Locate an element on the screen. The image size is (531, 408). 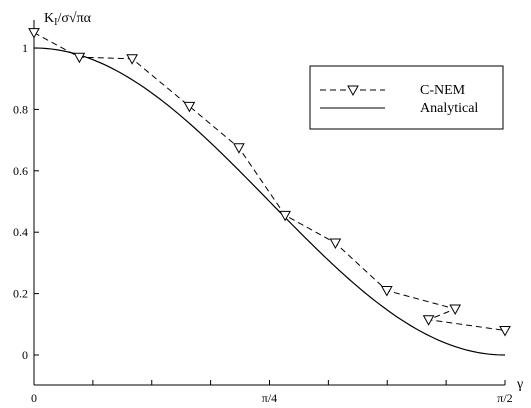
legend-label-analytical: Analytical is located at coordinates (449, 108).